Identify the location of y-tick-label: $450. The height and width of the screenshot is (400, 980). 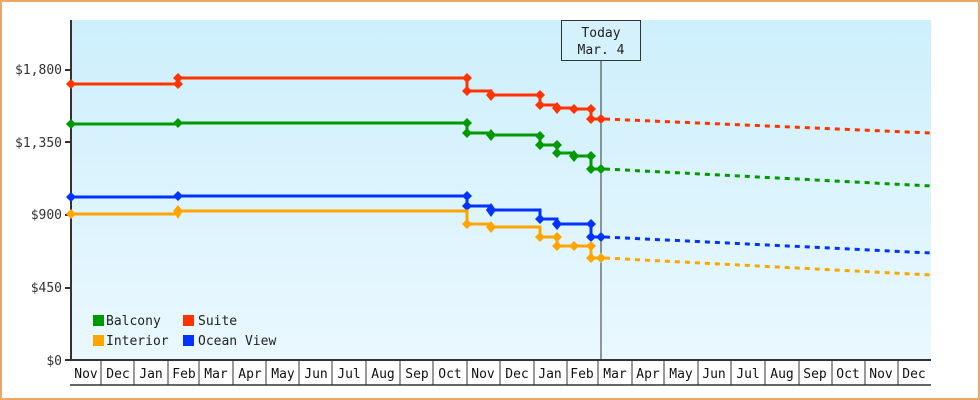
(46, 288).